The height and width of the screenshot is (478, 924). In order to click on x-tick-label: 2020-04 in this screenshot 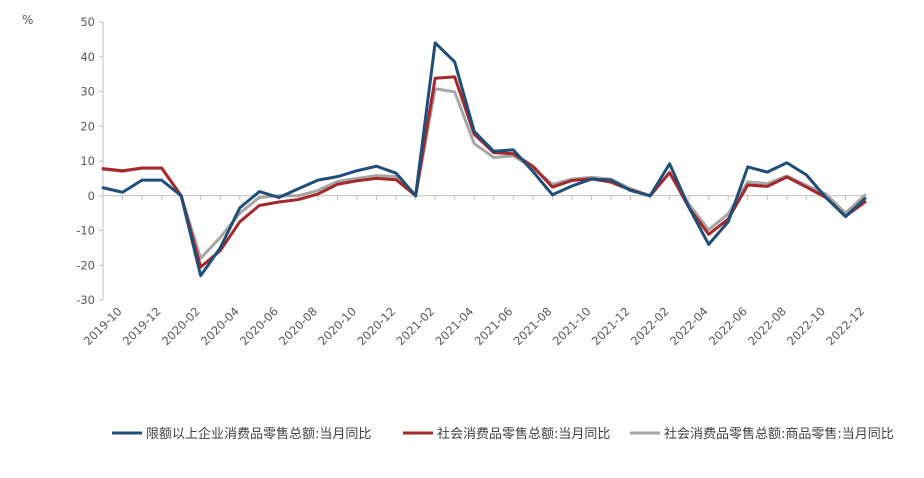, I will do `click(220, 326)`.